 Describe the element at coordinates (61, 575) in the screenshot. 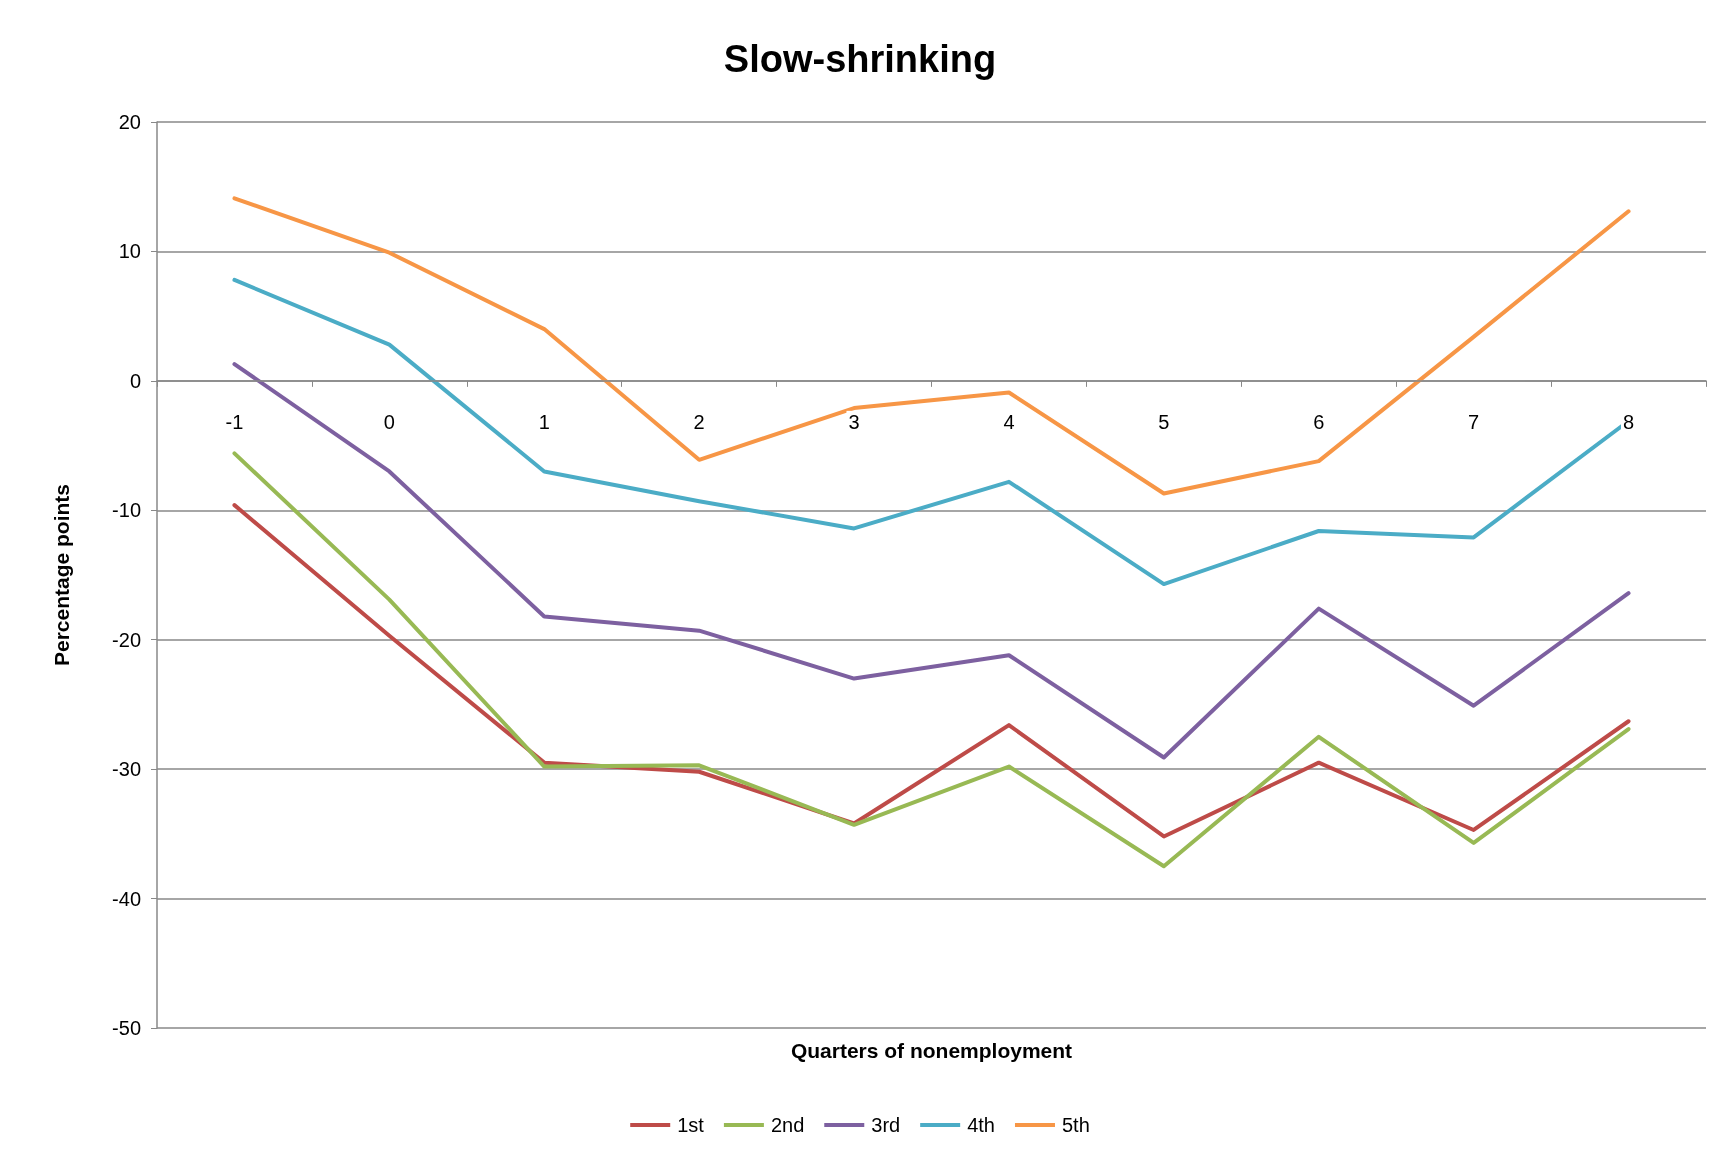

I see `y-axis-title: Percentage points` at that location.